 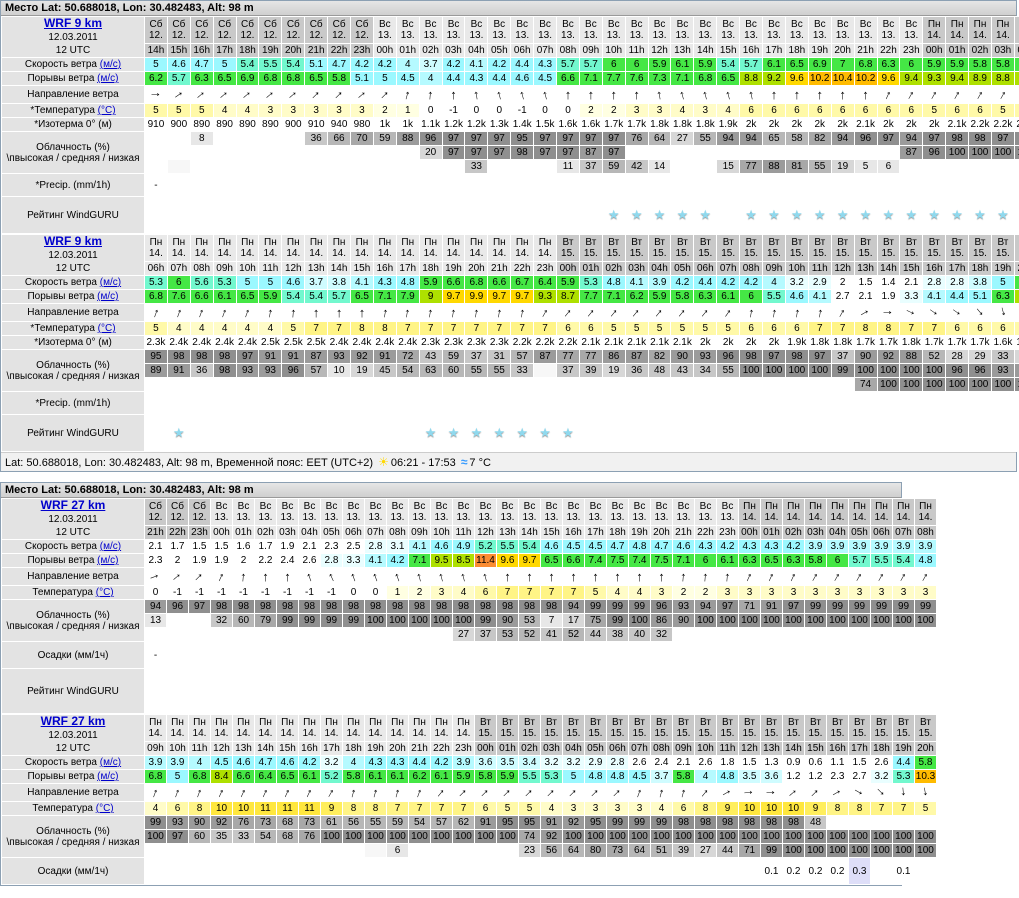 What do you see at coordinates (980, 268) in the screenshot?
I see `hour-header-cell: 18h` at bounding box center [980, 268].